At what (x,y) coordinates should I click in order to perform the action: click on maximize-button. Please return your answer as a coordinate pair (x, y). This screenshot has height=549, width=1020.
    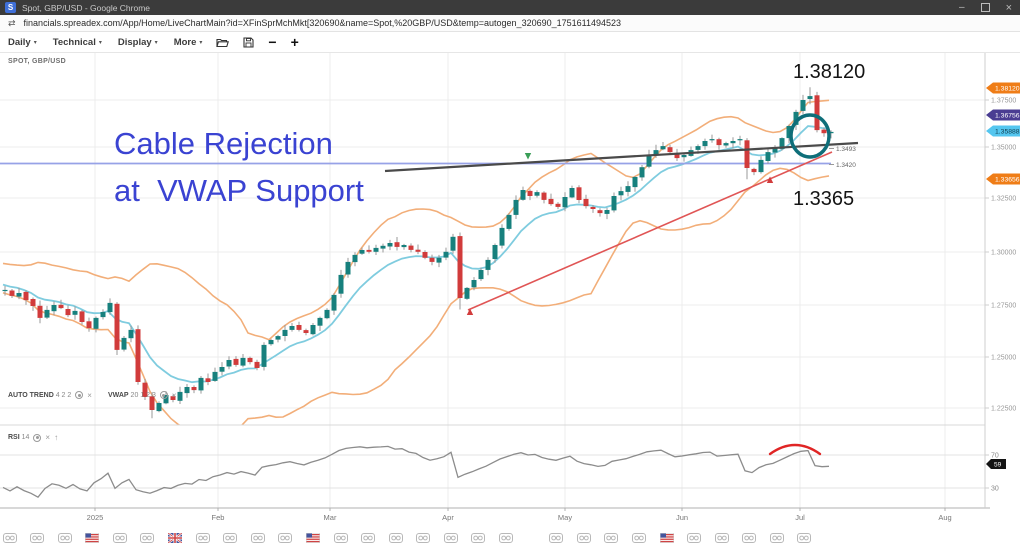
    Looking at the image, I should click on (985, 7).